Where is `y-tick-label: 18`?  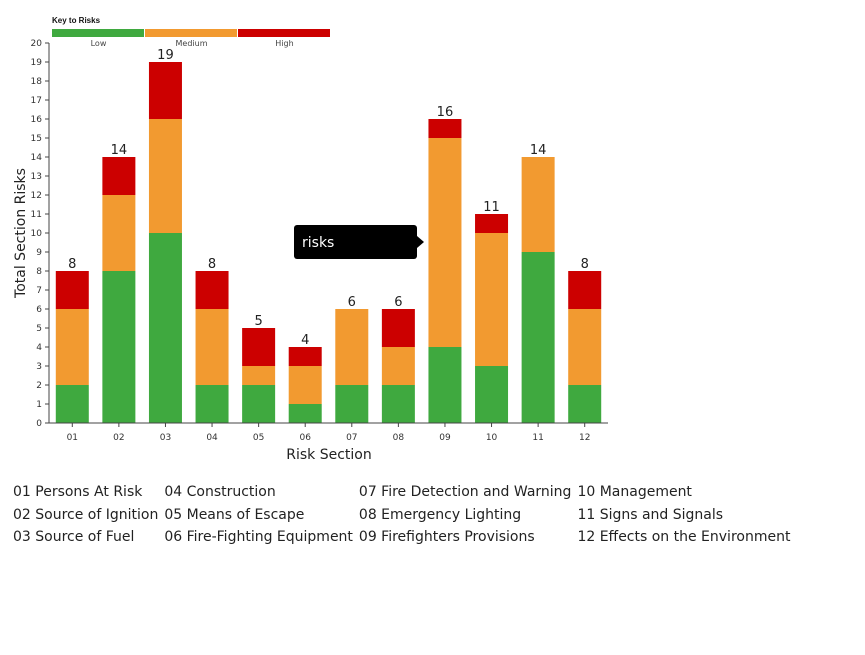
y-tick-label: 18 is located at coordinates (37, 82).